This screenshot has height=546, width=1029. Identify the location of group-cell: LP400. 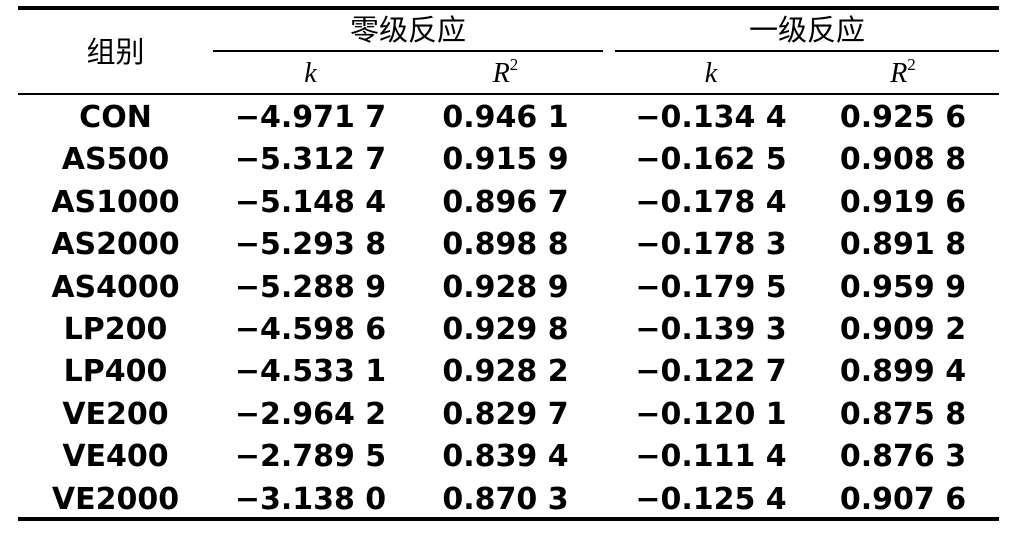
(115, 372).